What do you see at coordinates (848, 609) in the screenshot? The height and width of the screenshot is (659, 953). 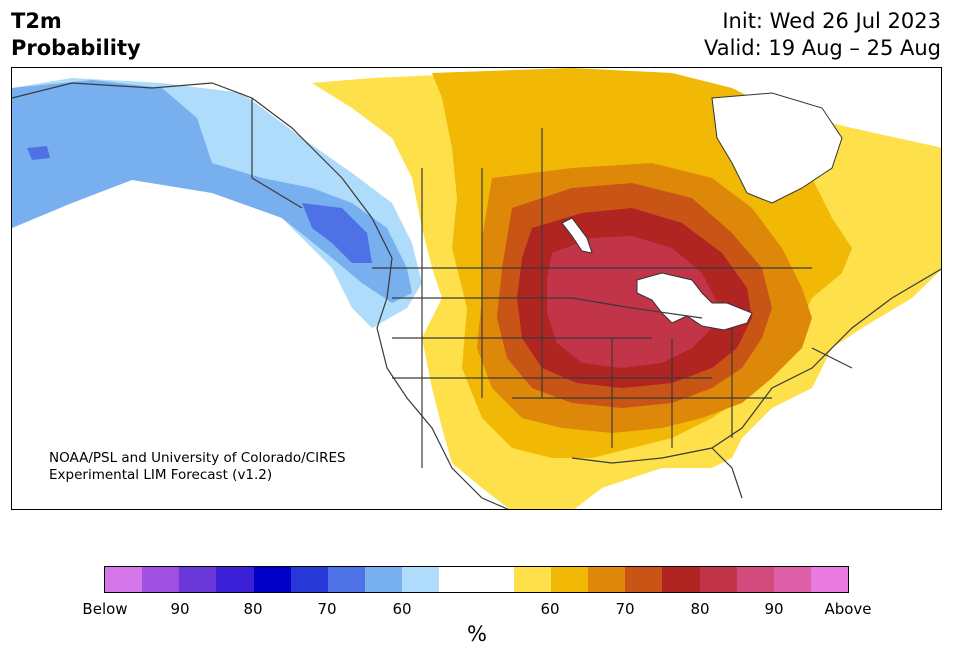 I see `colorbar-tick-label: Above` at bounding box center [848, 609].